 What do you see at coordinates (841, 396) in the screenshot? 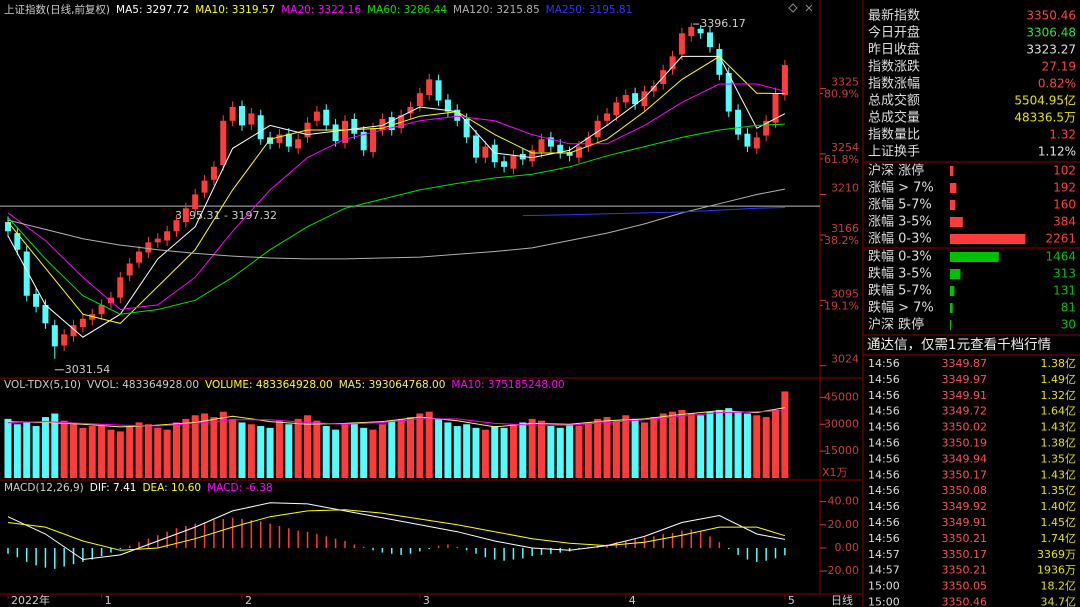
I see `y-tick-label: 45000` at bounding box center [841, 396].